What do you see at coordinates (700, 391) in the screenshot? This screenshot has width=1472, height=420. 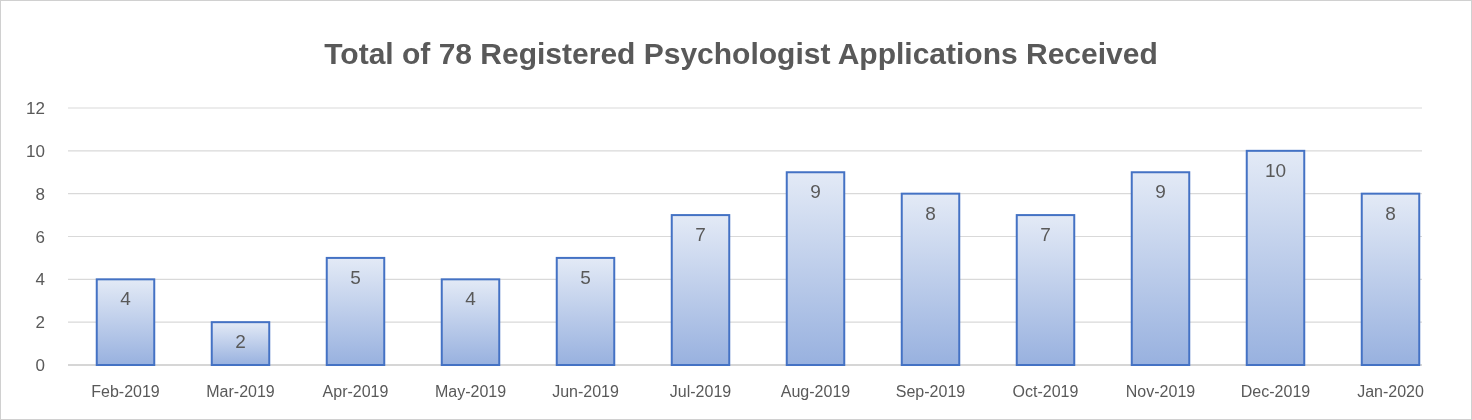 I see `x-tick-label: Jul-2019` at bounding box center [700, 391].